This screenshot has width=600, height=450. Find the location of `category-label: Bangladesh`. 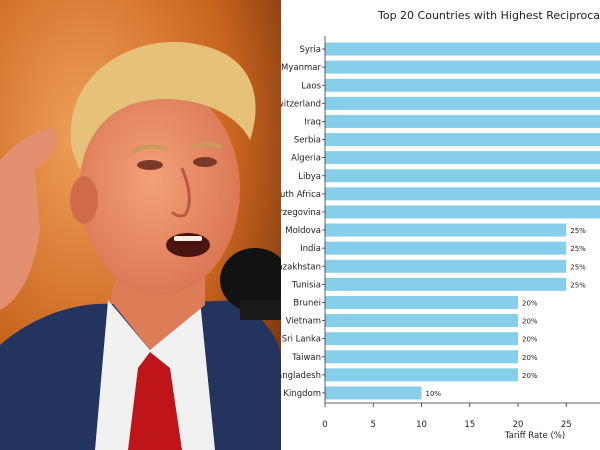

category-label: Bangladesh is located at coordinates (301, 376).